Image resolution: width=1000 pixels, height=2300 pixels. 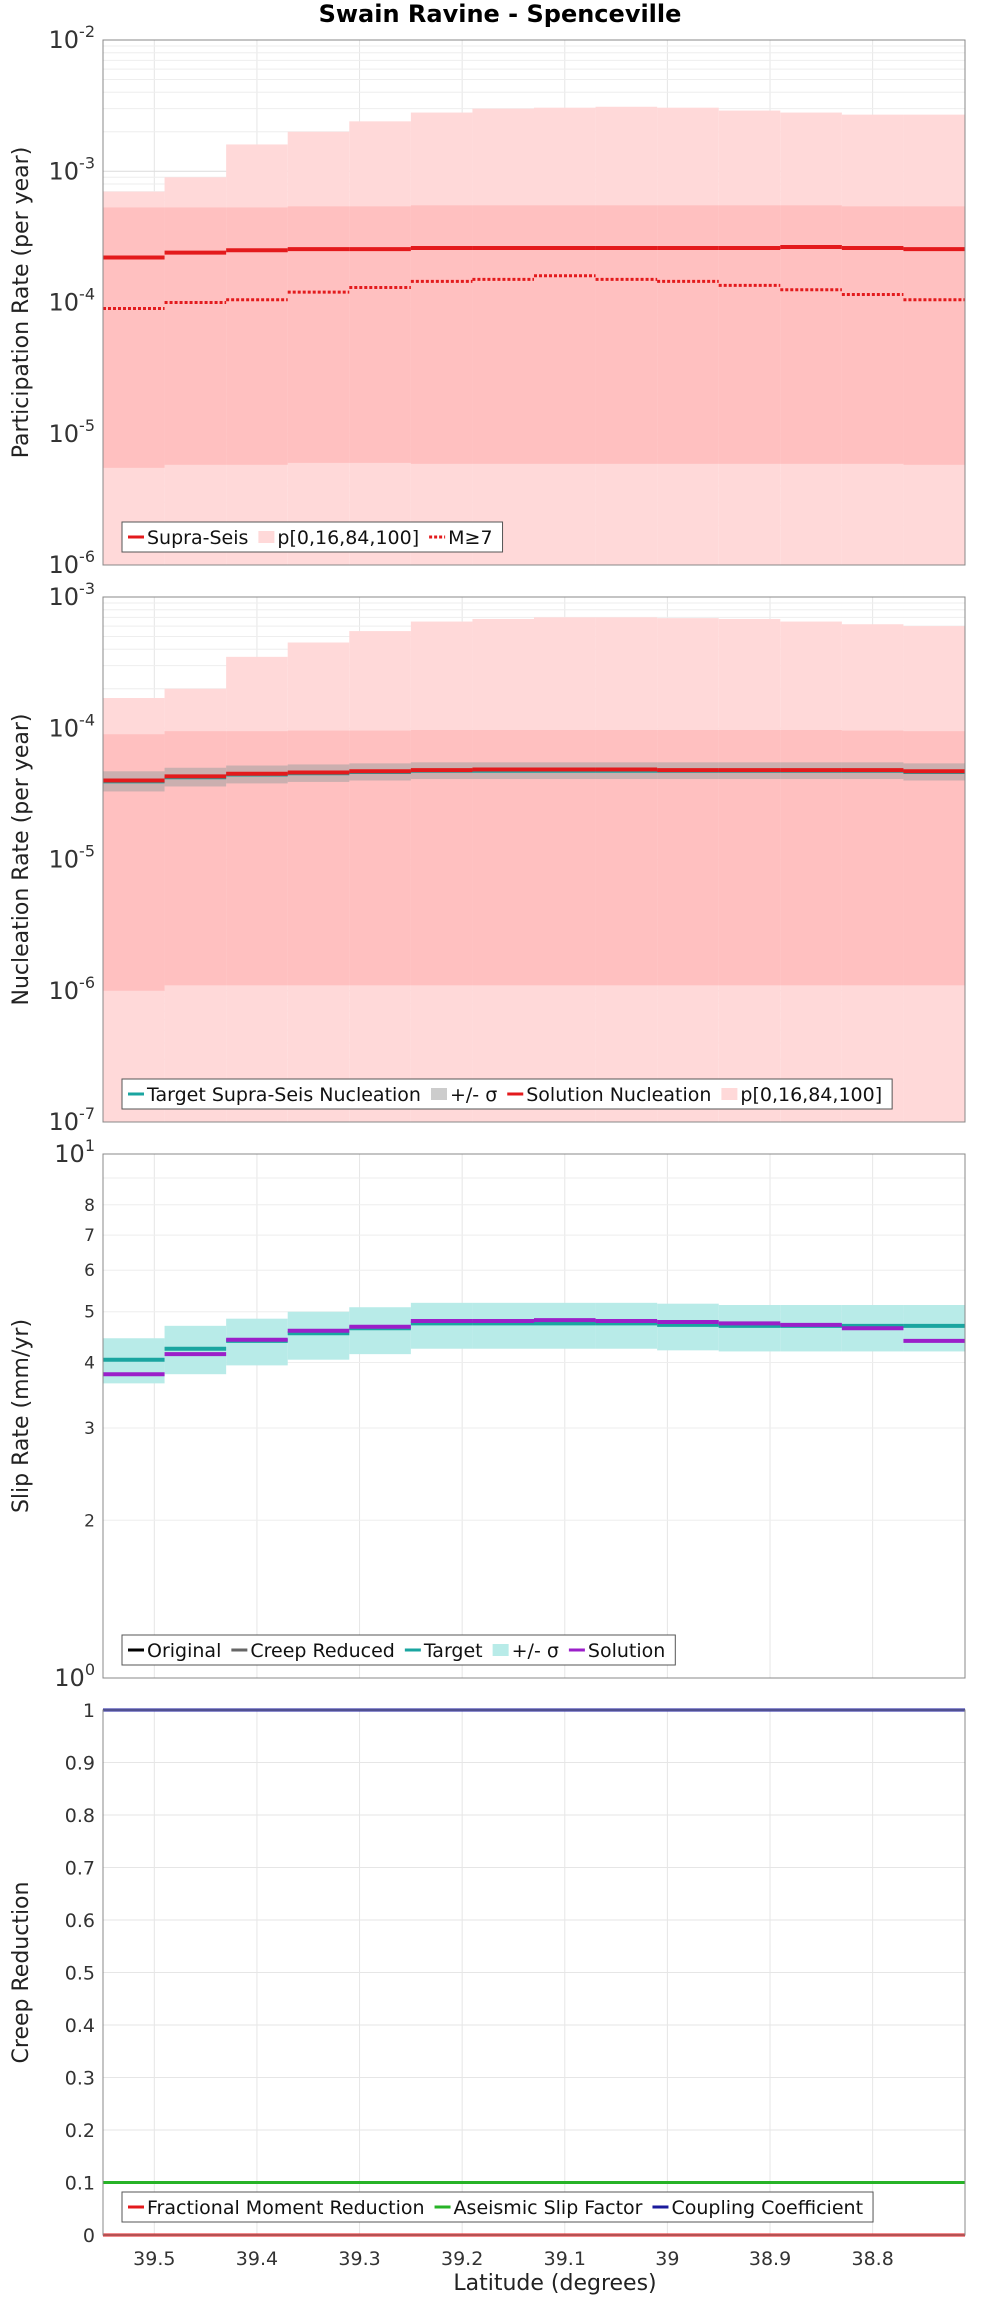 I want to click on y-tick-label: 0.3, so click(x=80, y=2079).